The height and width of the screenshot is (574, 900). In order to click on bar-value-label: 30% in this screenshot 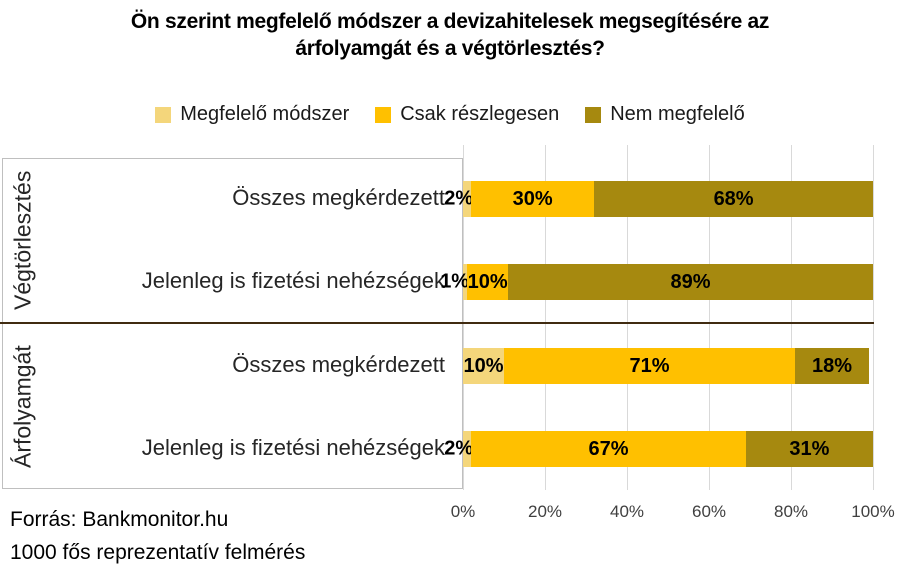, I will do `click(532, 198)`.